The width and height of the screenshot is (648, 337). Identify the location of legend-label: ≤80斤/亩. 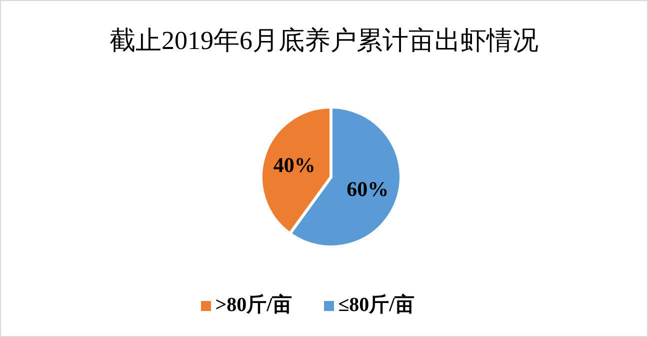
(376, 305).